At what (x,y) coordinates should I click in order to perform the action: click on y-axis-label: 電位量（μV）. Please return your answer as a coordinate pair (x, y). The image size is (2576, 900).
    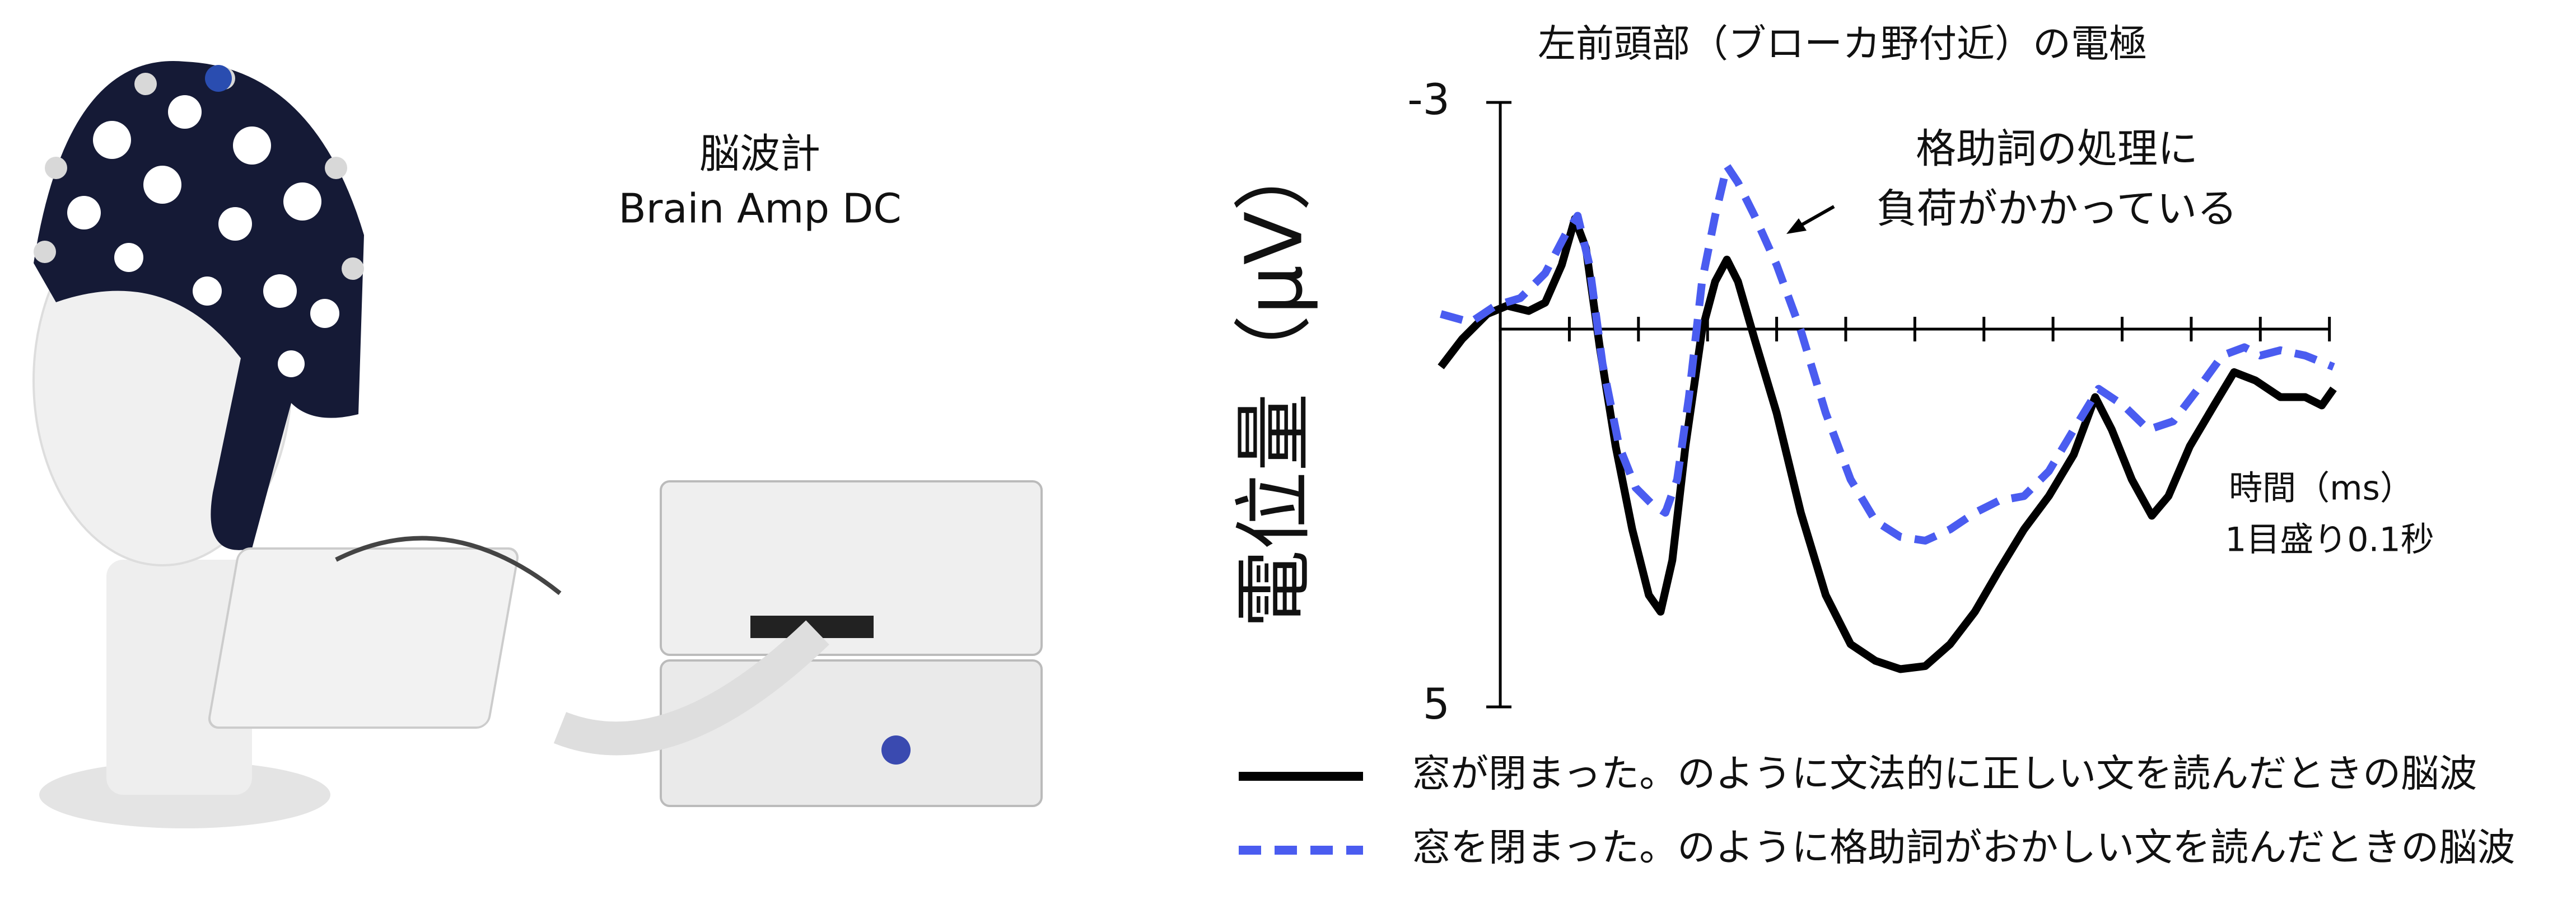
    Looking at the image, I should click on (1275, 381).